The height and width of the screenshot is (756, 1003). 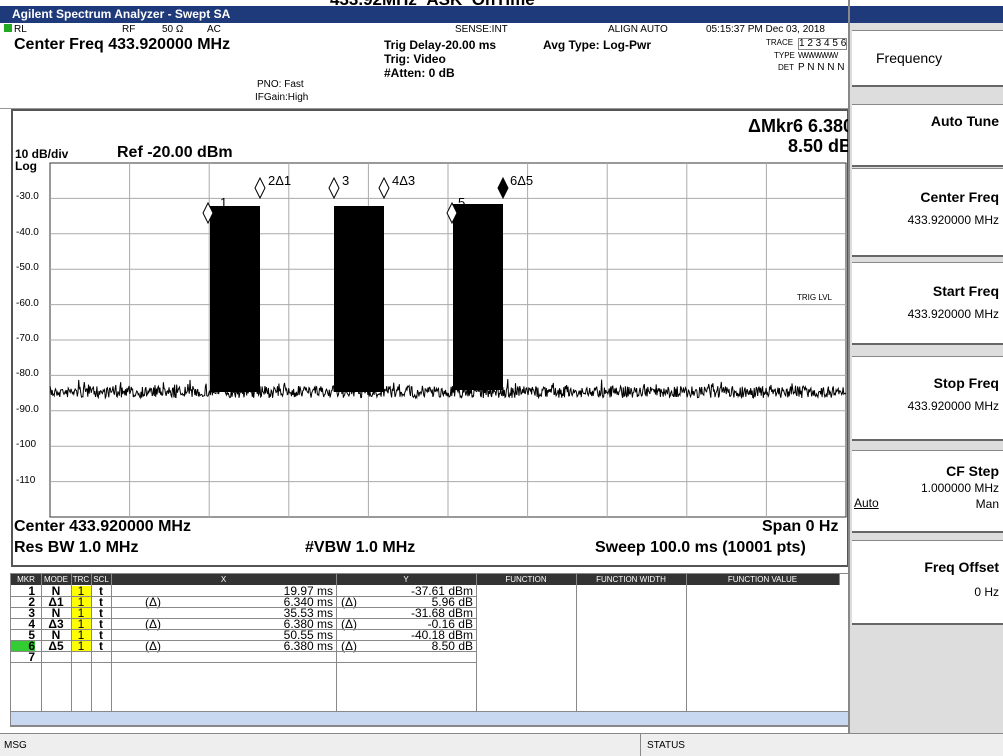 What do you see at coordinates (308, 613) in the screenshot?
I see `table-cell: 35.53 ms` at bounding box center [308, 613].